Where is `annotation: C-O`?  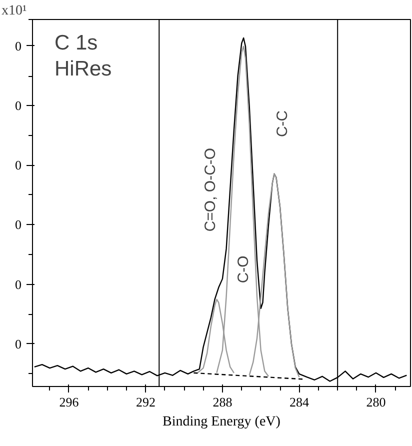 annotation: C-O is located at coordinates (243, 270).